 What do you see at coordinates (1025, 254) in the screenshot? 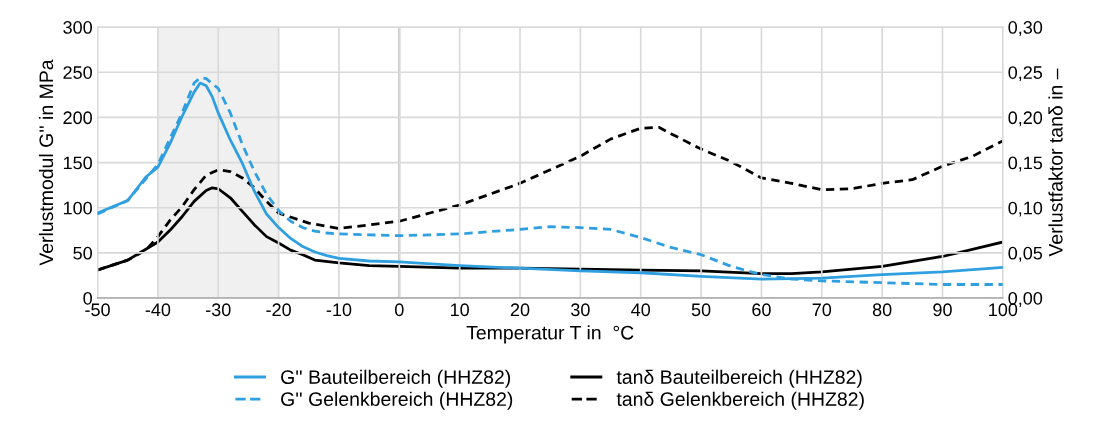
I see `y2-tick-label: 0,05` at bounding box center [1025, 254].